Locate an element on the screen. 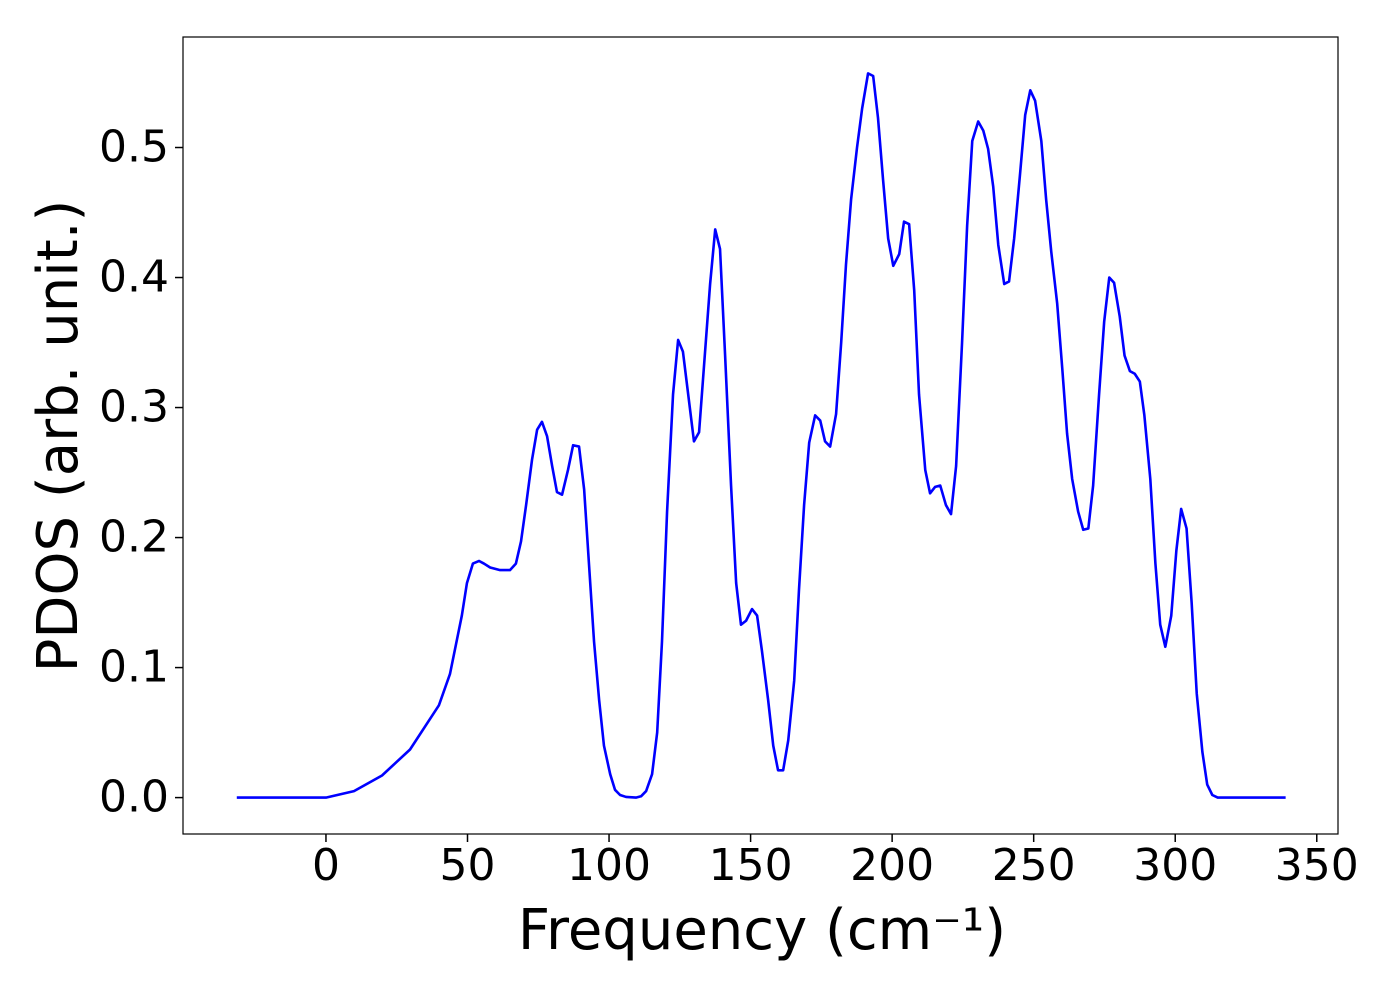 This screenshot has height=1000, width=1400. x-tick-label: 100 is located at coordinates (609, 865).